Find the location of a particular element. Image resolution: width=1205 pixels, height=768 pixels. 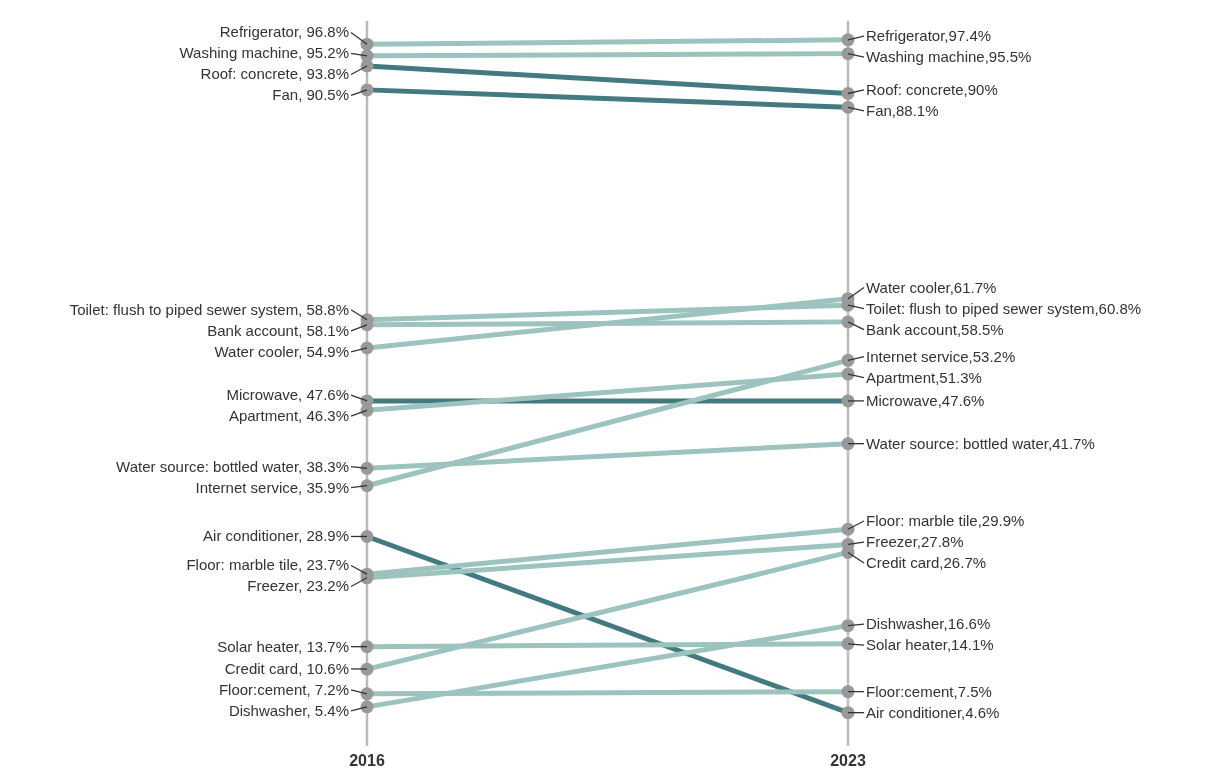

data-label: Freezer,27.8% is located at coordinates (915, 542).